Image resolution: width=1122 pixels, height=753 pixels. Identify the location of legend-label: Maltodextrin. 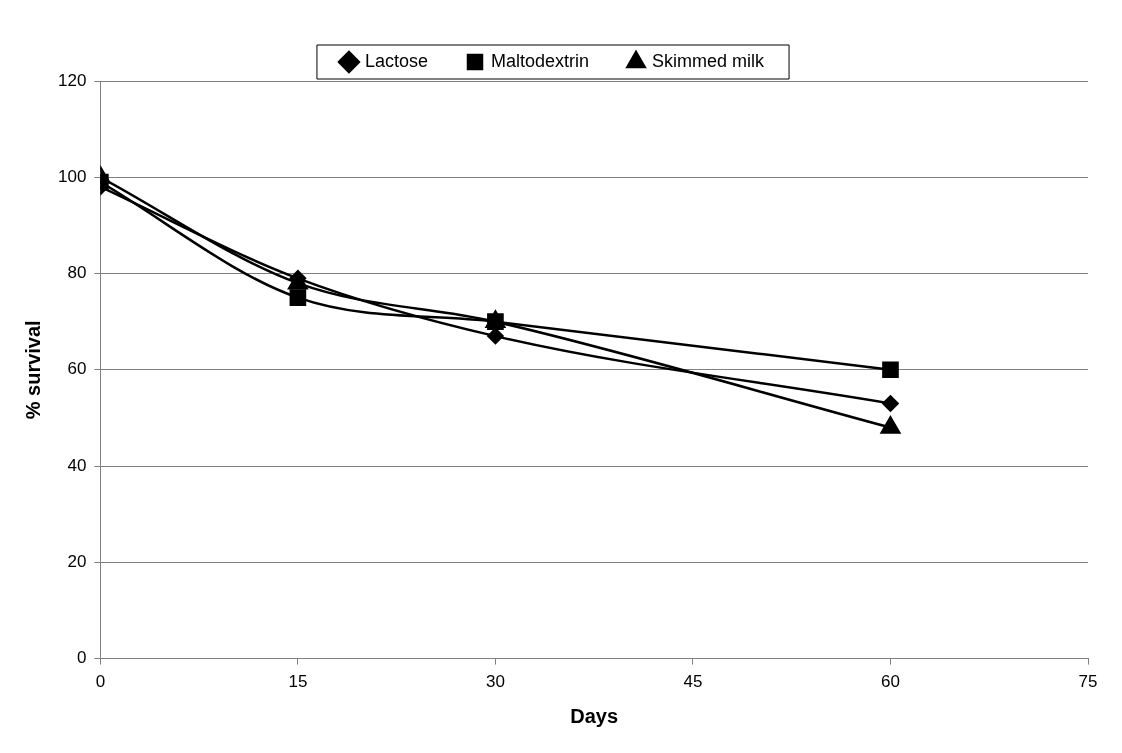
(540, 60).